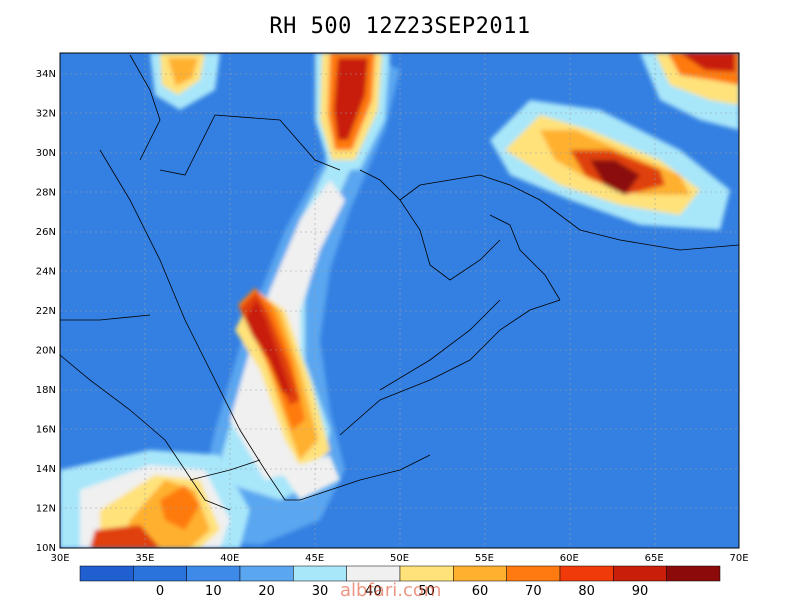 The height and width of the screenshot is (601, 800). What do you see at coordinates (586, 591) in the screenshot?
I see `colorbar-label: 80` at bounding box center [586, 591].